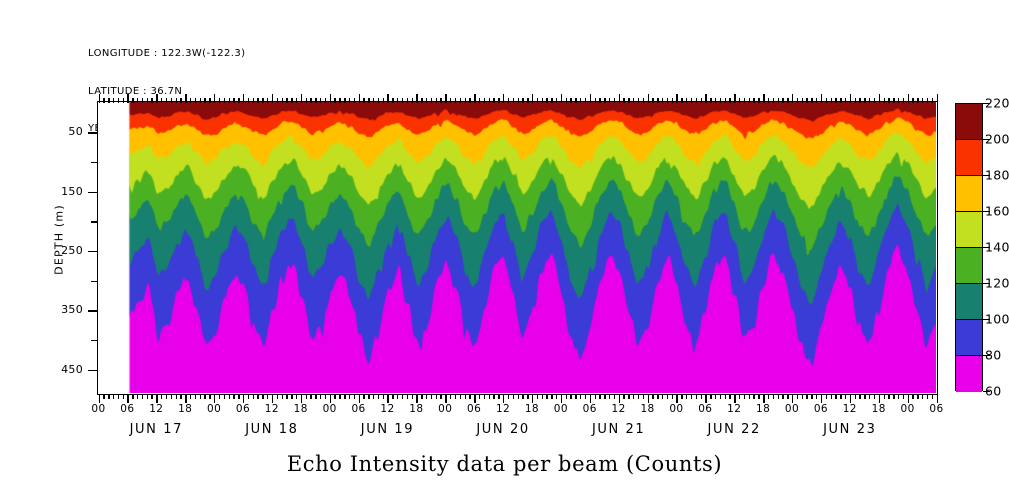 This screenshot has height=504, width=1009. I want to click on y-tick-label: 150, so click(72, 191).